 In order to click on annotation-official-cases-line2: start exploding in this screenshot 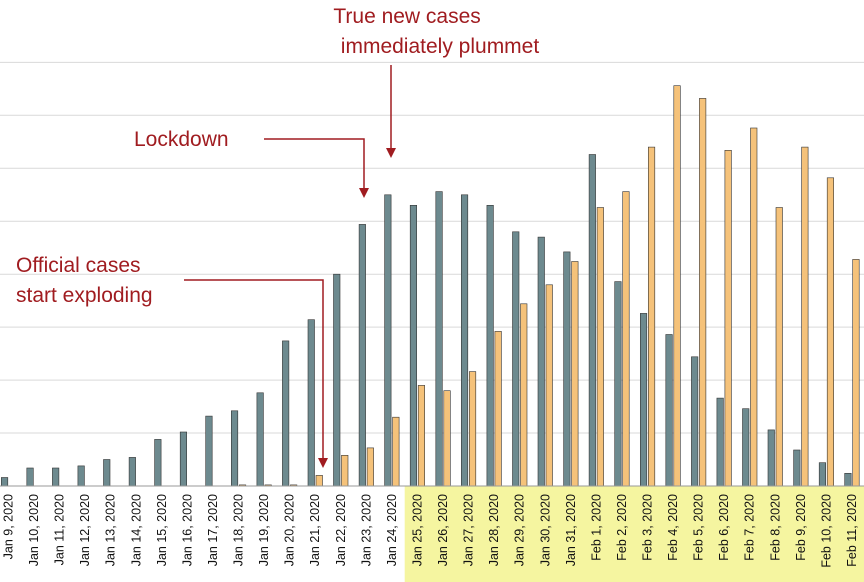, I will do `click(84, 295)`.